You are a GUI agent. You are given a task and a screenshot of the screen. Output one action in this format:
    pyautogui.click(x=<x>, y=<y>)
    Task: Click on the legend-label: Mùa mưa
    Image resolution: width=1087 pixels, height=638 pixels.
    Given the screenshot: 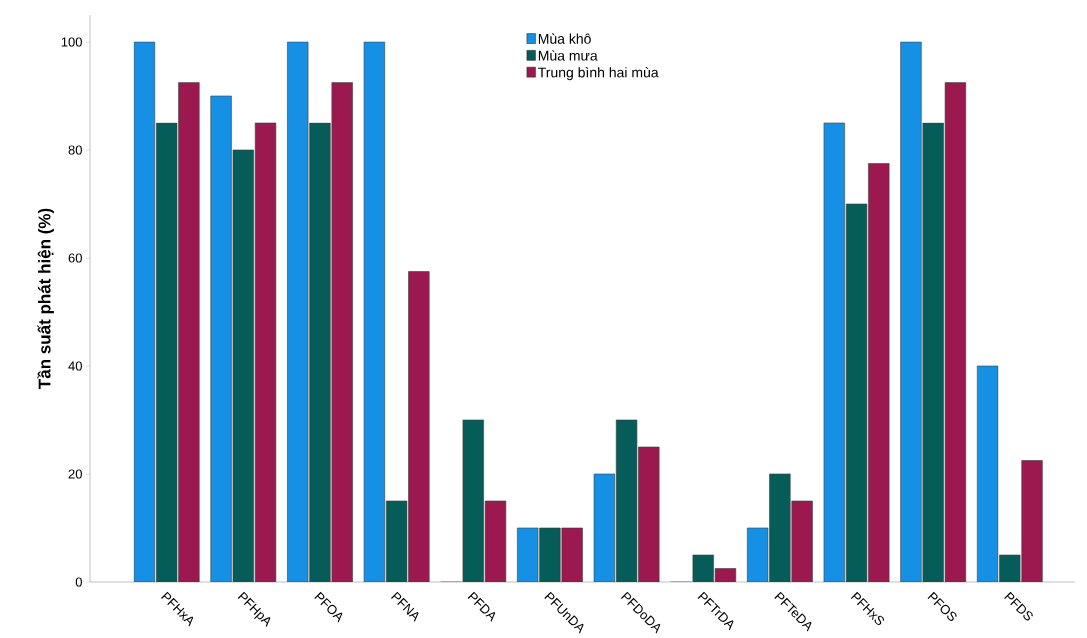 What is the action you would take?
    pyautogui.click(x=568, y=55)
    